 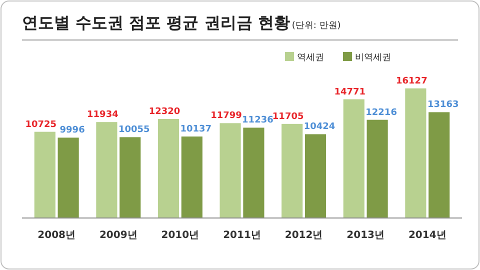 What do you see at coordinates (180, 235) in the screenshot?
I see `x-tick-label: 2010년` at bounding box center [180, 235].